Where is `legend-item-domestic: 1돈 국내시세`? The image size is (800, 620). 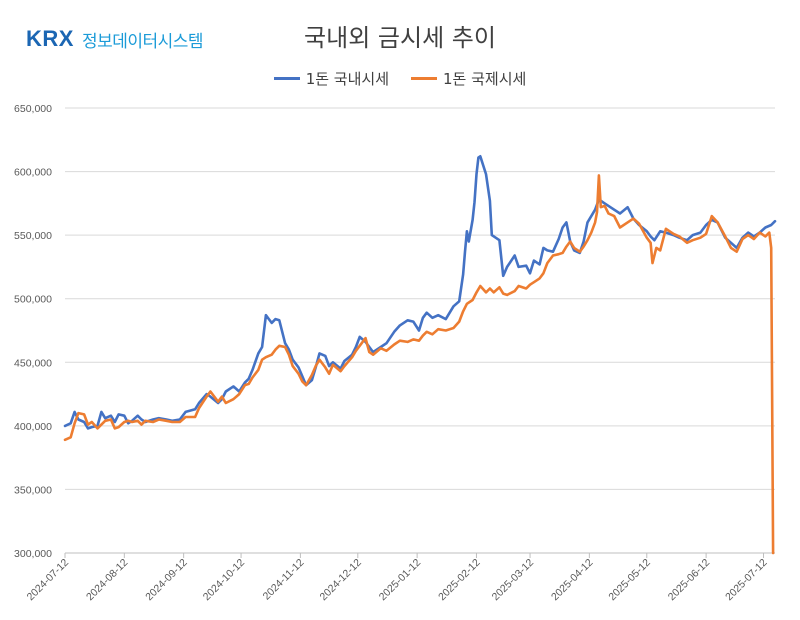
legend-item-domestic: 1돈 국내시세 is located at coordinates (331, 78).